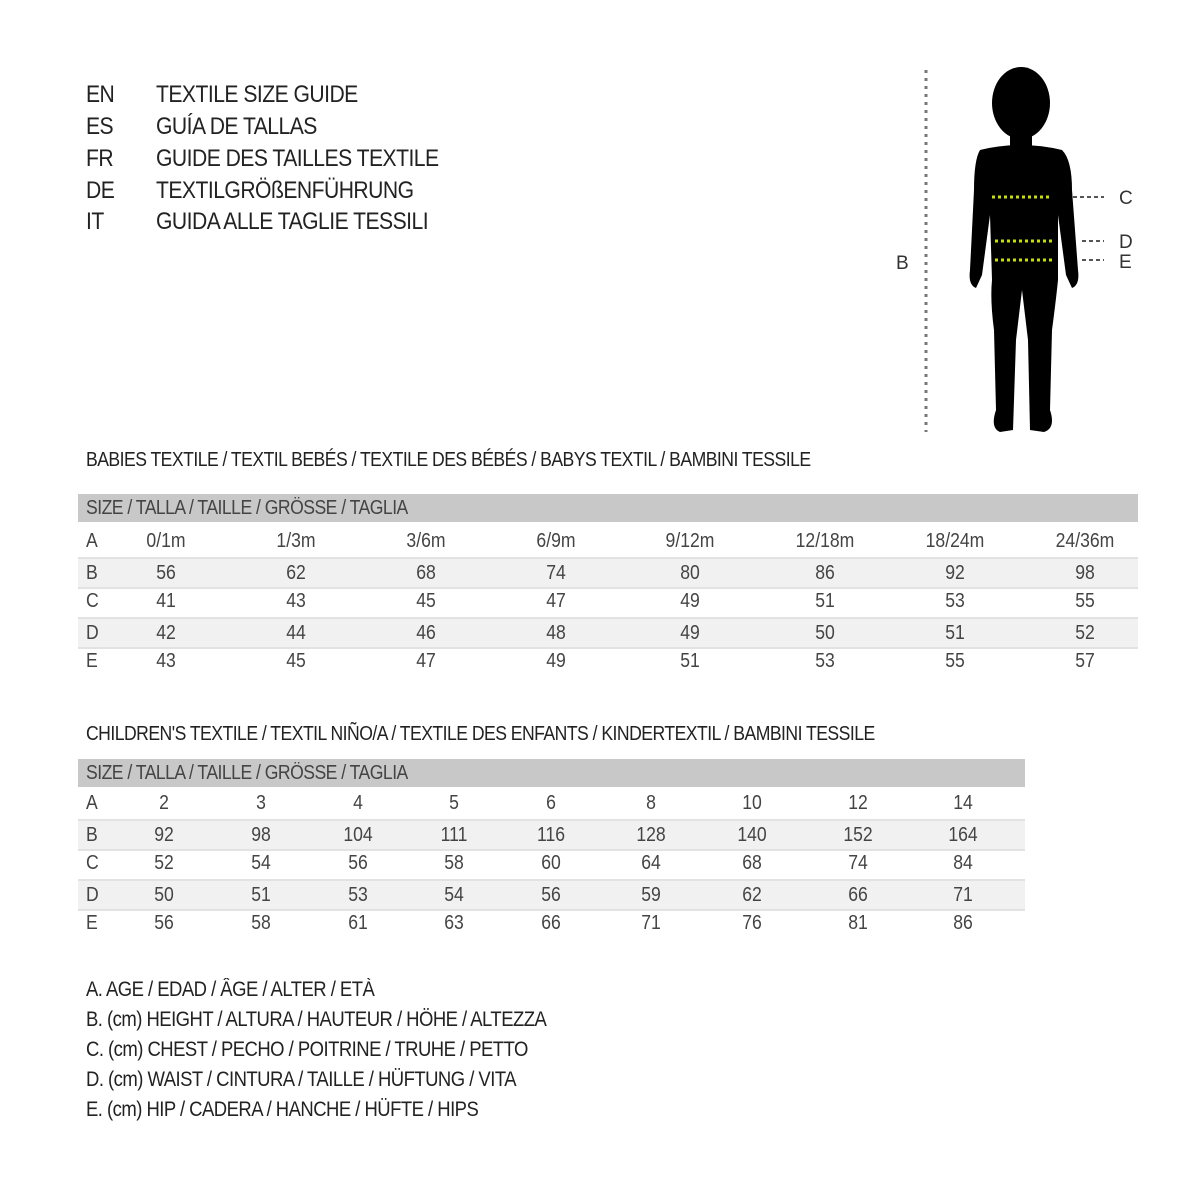 Image resolution: width=1200 pixels, height=1200 pixels. I want to click on babies-header-bar: SIZE / TALLA / TAILLE / GRÖSSE / TAGLIA, so click(608, 508).